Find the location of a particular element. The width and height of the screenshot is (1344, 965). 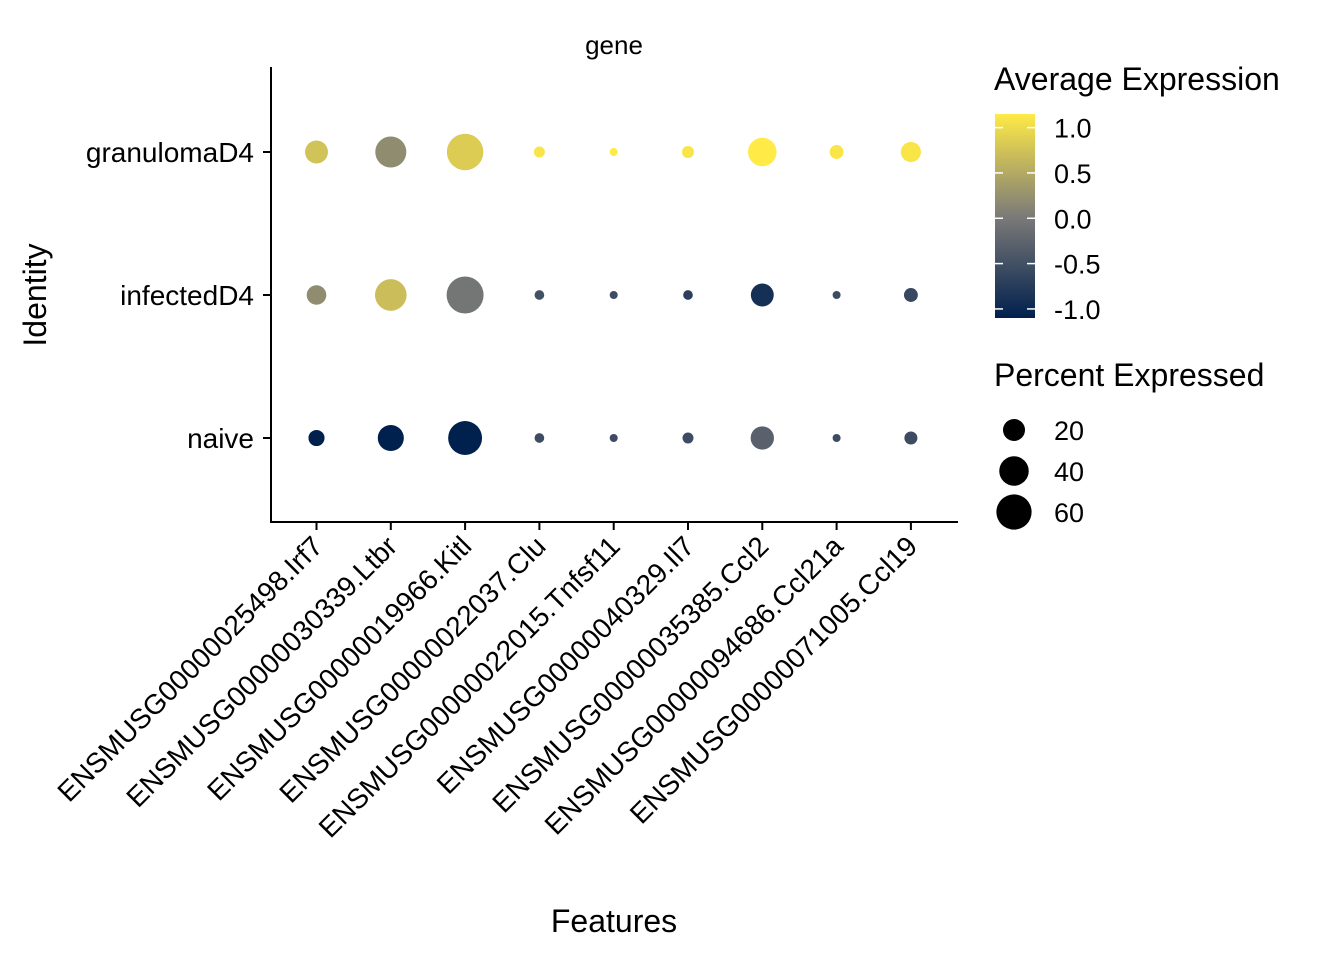

size-legend-label: 60 is located at coordinates (1069, 513).